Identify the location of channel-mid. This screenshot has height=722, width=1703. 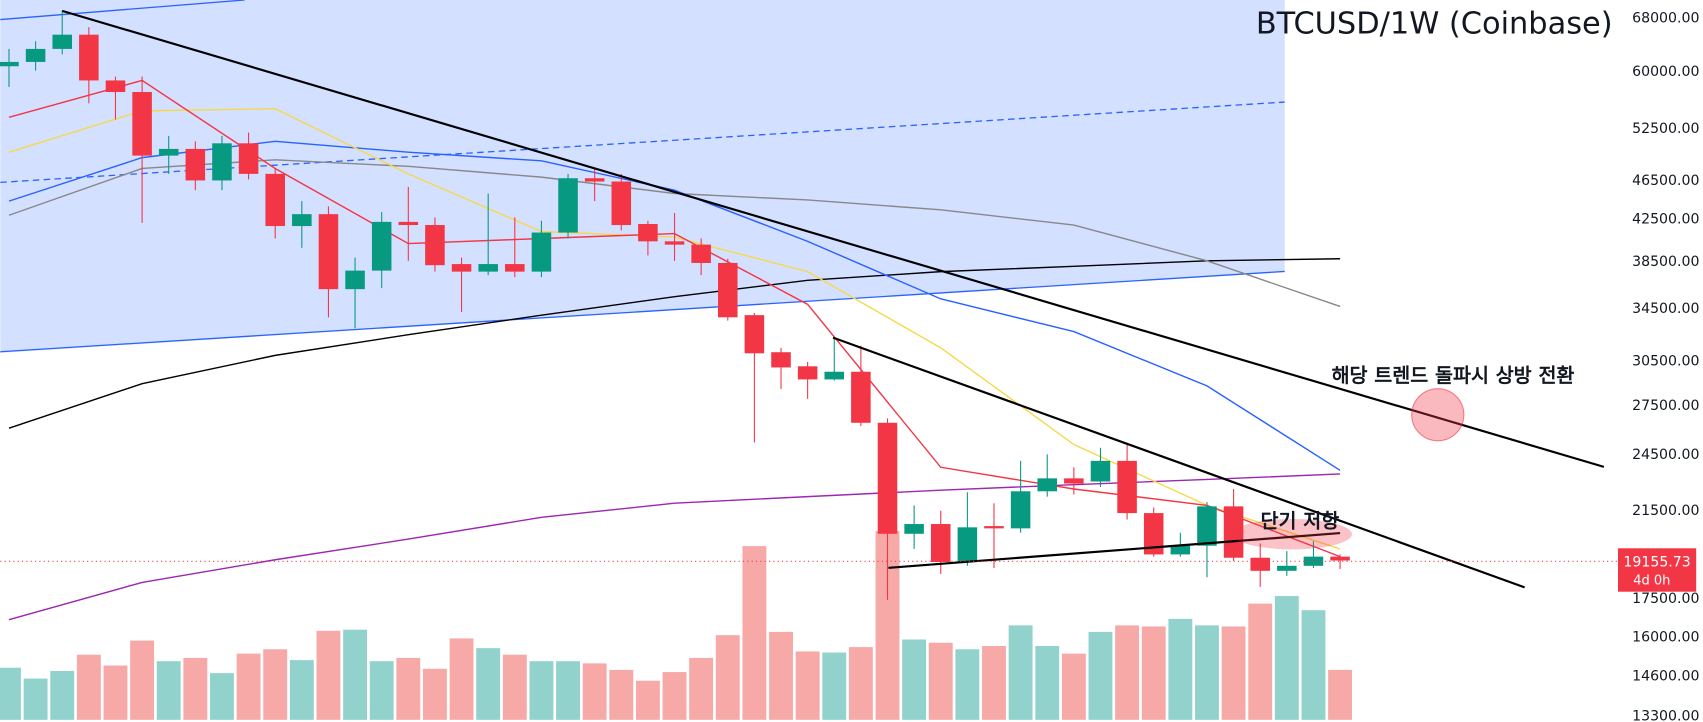
(642, 142).